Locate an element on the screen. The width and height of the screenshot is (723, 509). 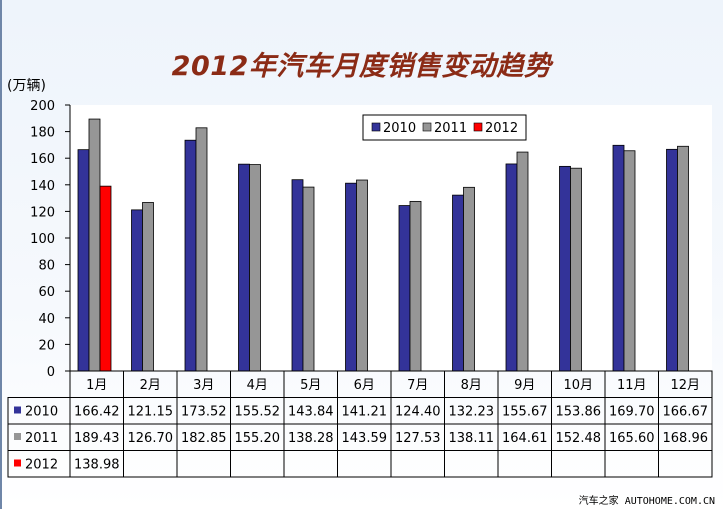
table-cell-value: 155.67 is located at coordinates (525, 412).